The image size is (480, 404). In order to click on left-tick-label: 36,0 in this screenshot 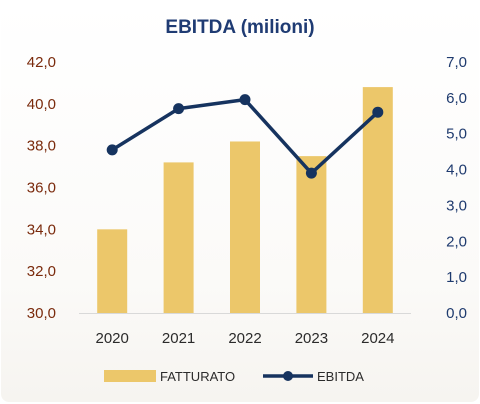, I will do `click(41, 188)`.